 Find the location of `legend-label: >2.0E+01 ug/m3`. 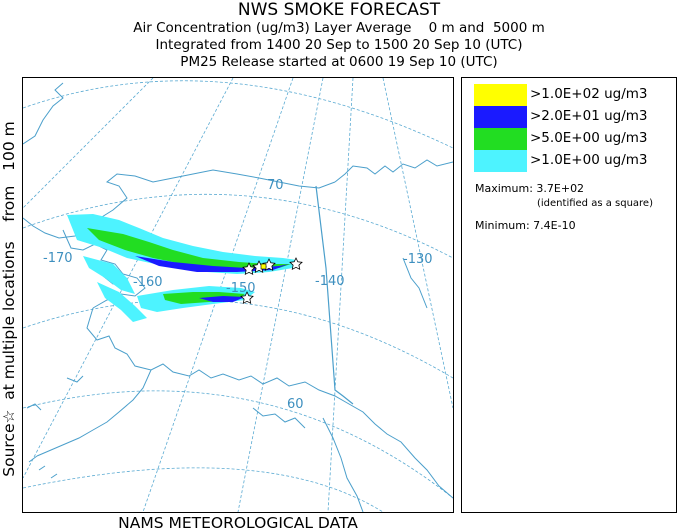

legend-label: >2.0E+01 ug/m3 is located at coordinates (589, 116).